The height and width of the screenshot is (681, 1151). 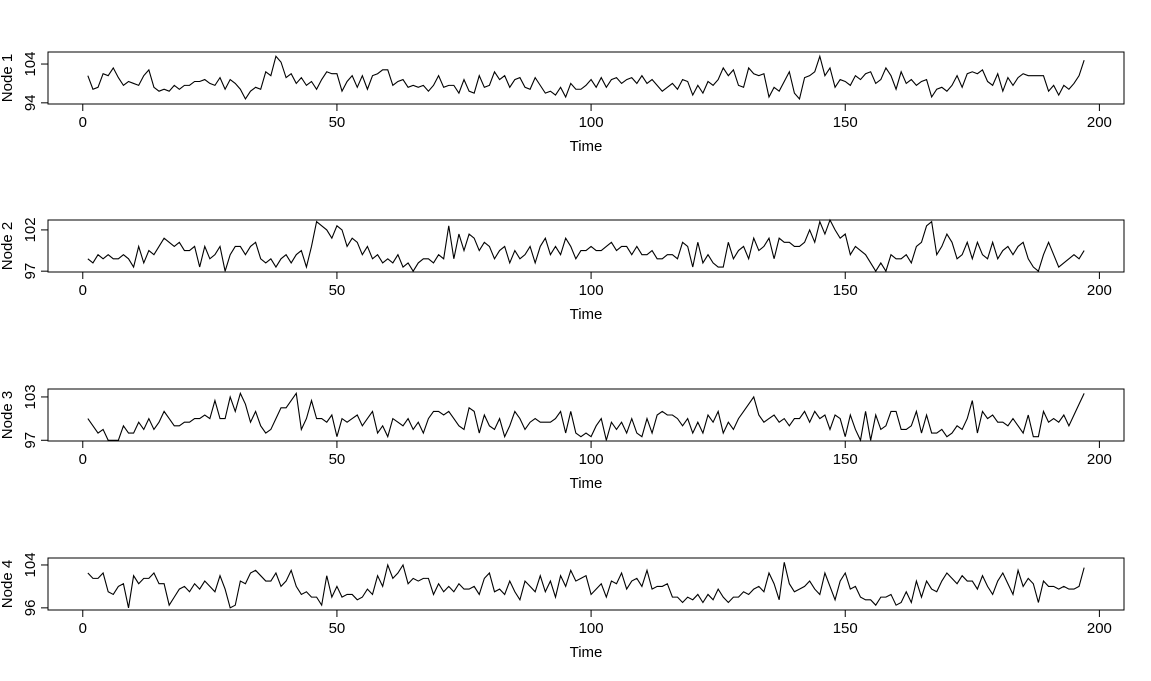 What do you see at coordinates (8, 415) in the screenshot?
I see `y-axis-label: Node 3` at bounding box center [8, 415].